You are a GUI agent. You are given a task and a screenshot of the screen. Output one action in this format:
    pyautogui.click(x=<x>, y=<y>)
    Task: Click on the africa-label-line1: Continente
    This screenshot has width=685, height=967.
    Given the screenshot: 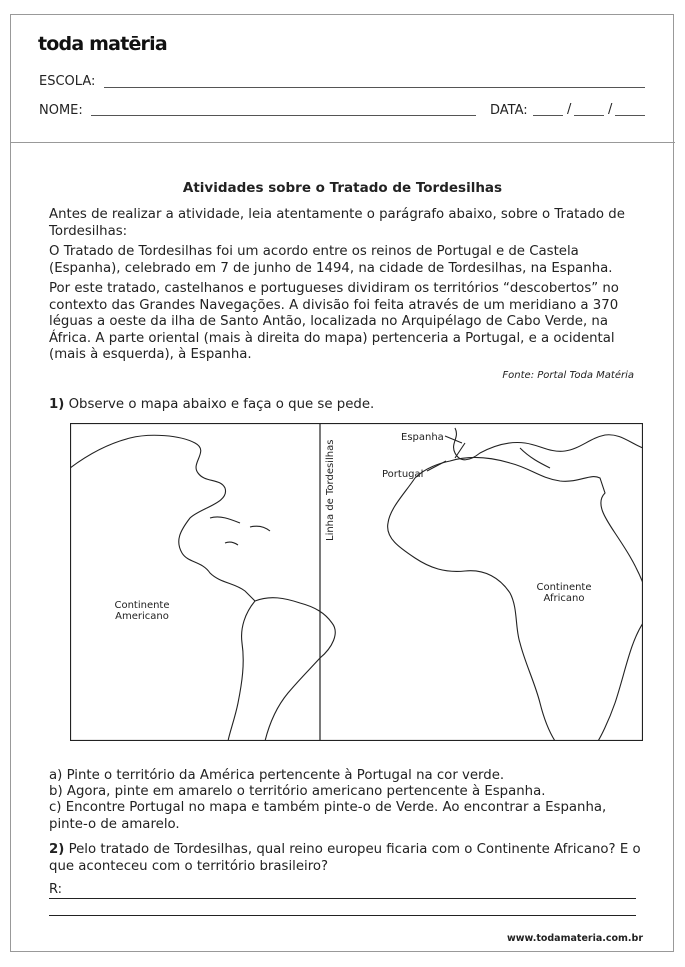 What is the action you would take?
    pyautogui.click(x=563, y=587)
    